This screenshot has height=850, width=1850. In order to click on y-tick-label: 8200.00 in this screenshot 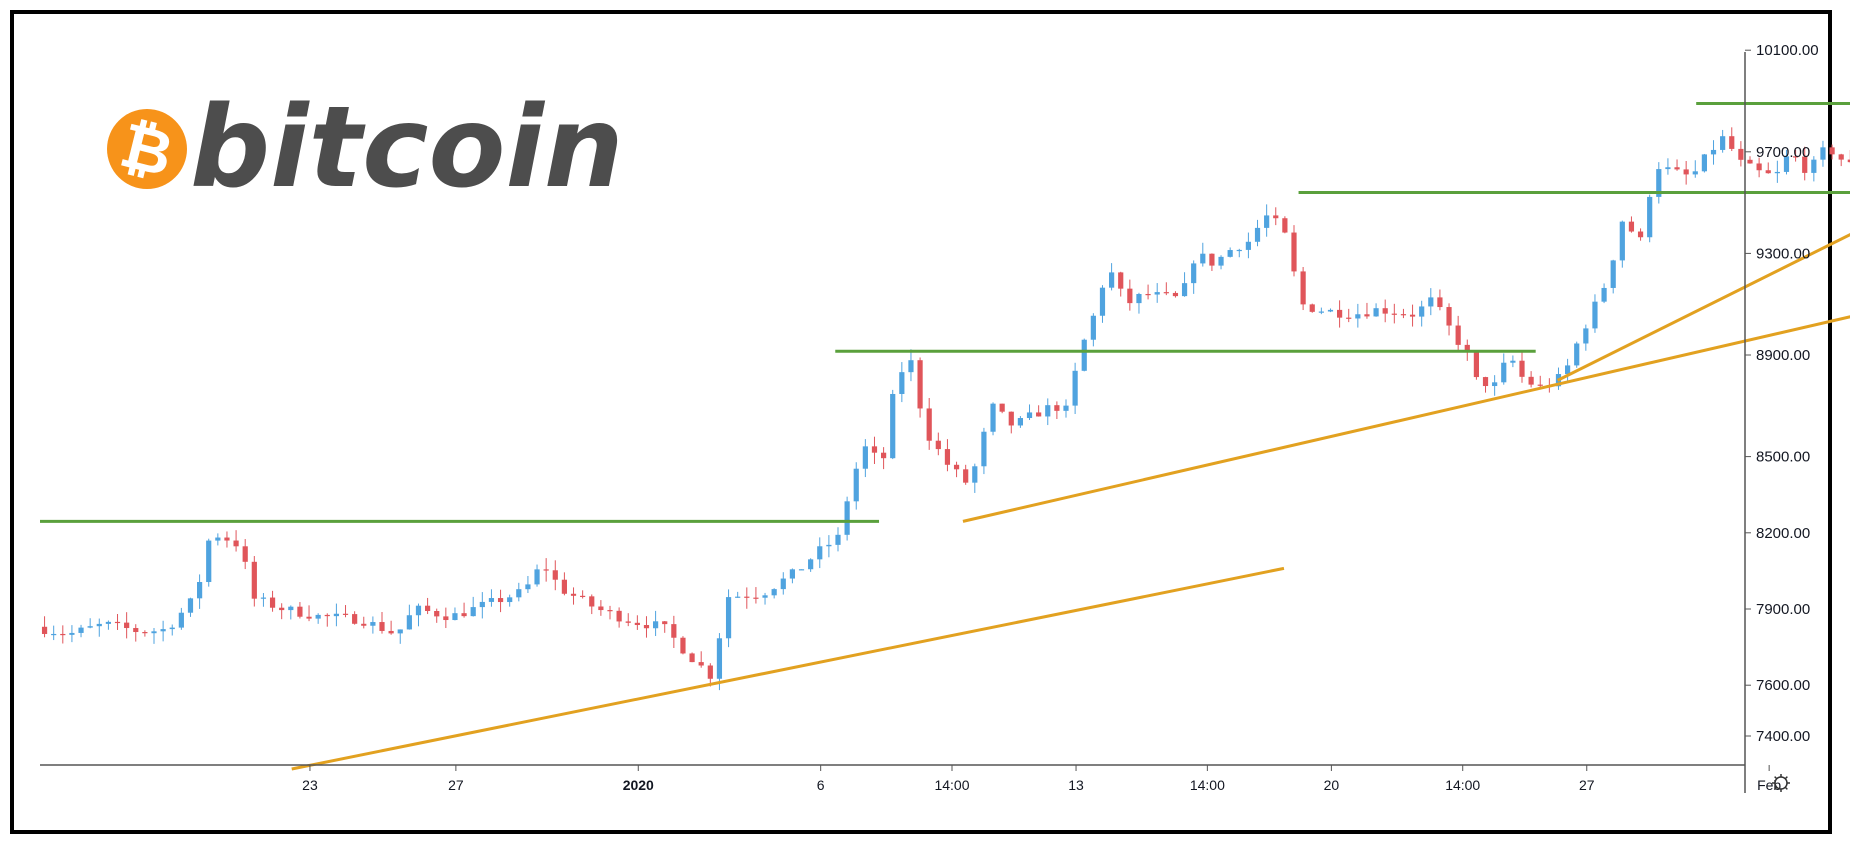, I will do `click(1783, 533)`.